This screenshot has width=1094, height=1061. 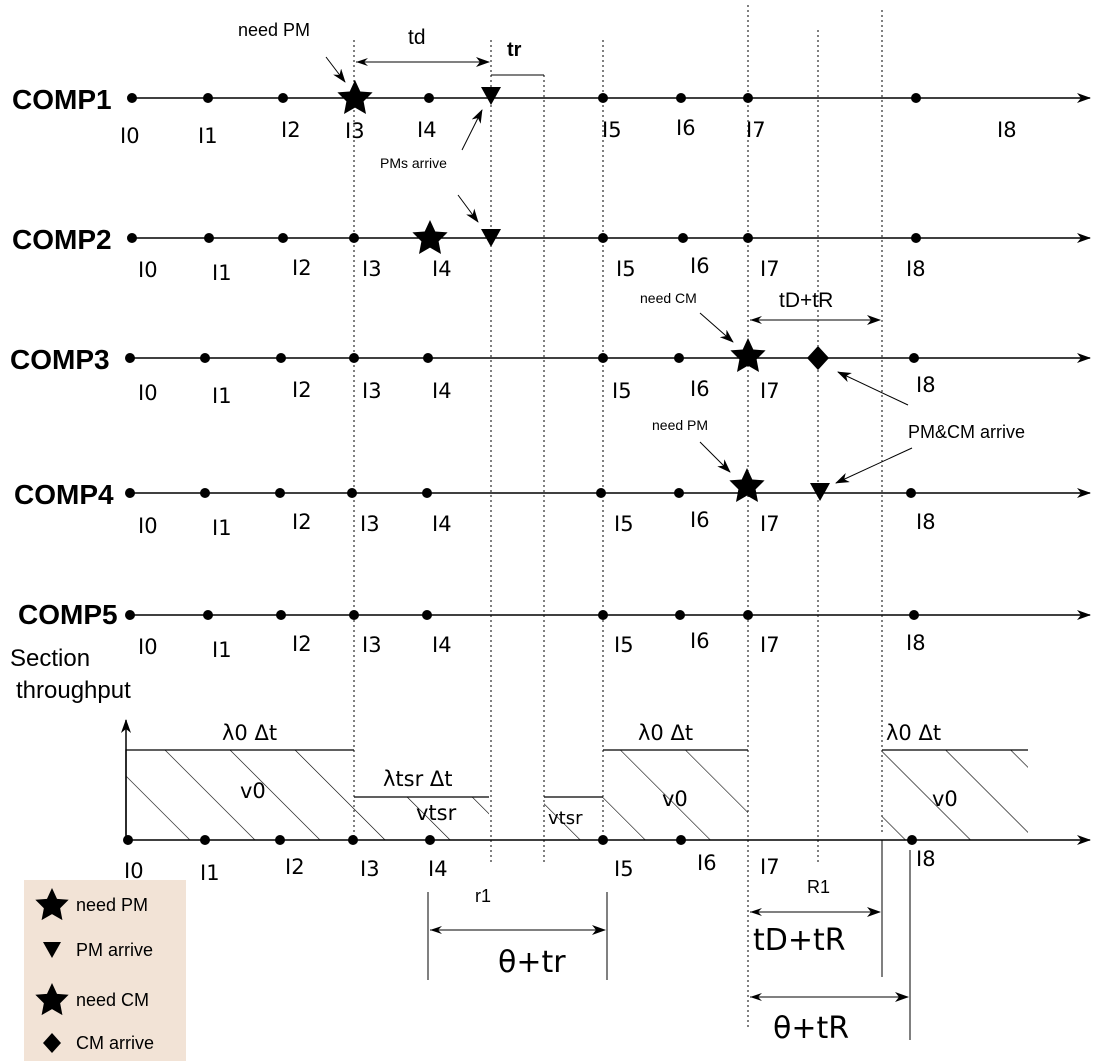 I want to click on pm-cm-arrive-pointer2, so click(x=874, y=465).